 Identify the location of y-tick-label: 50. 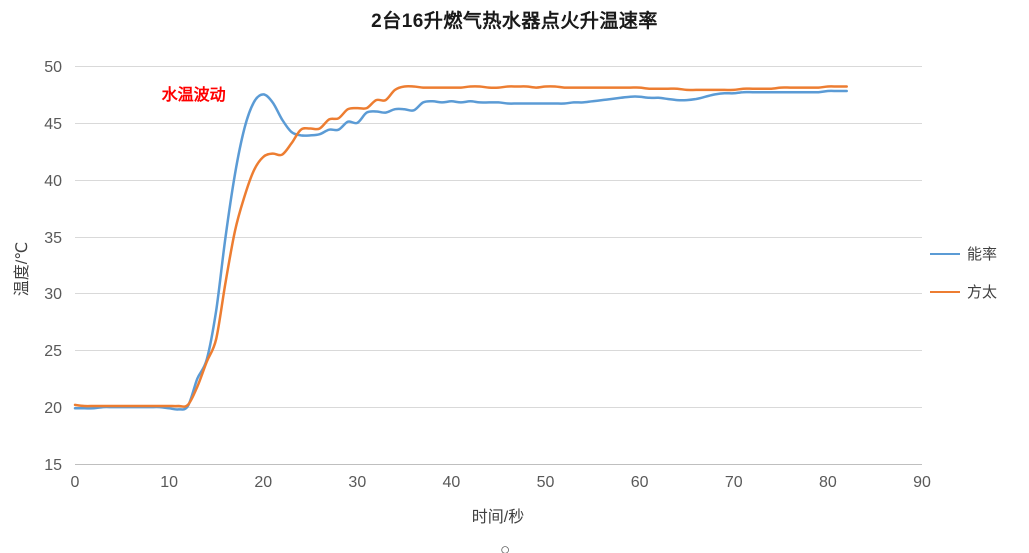
(53, 67).